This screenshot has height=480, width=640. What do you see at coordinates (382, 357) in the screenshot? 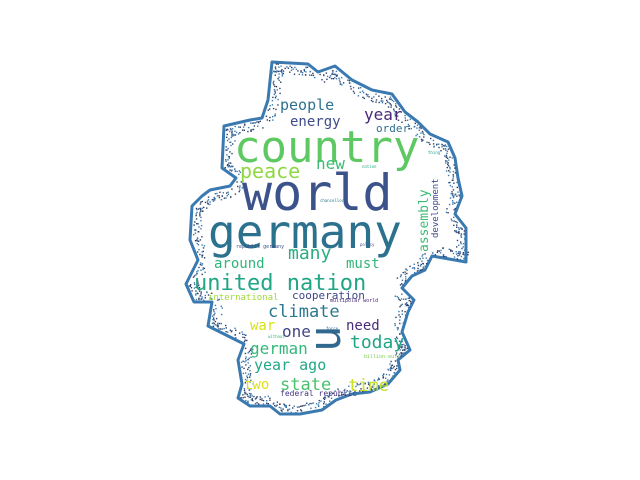
I see `word-billion-euro: billion euro` at bounding box center [382, 357].